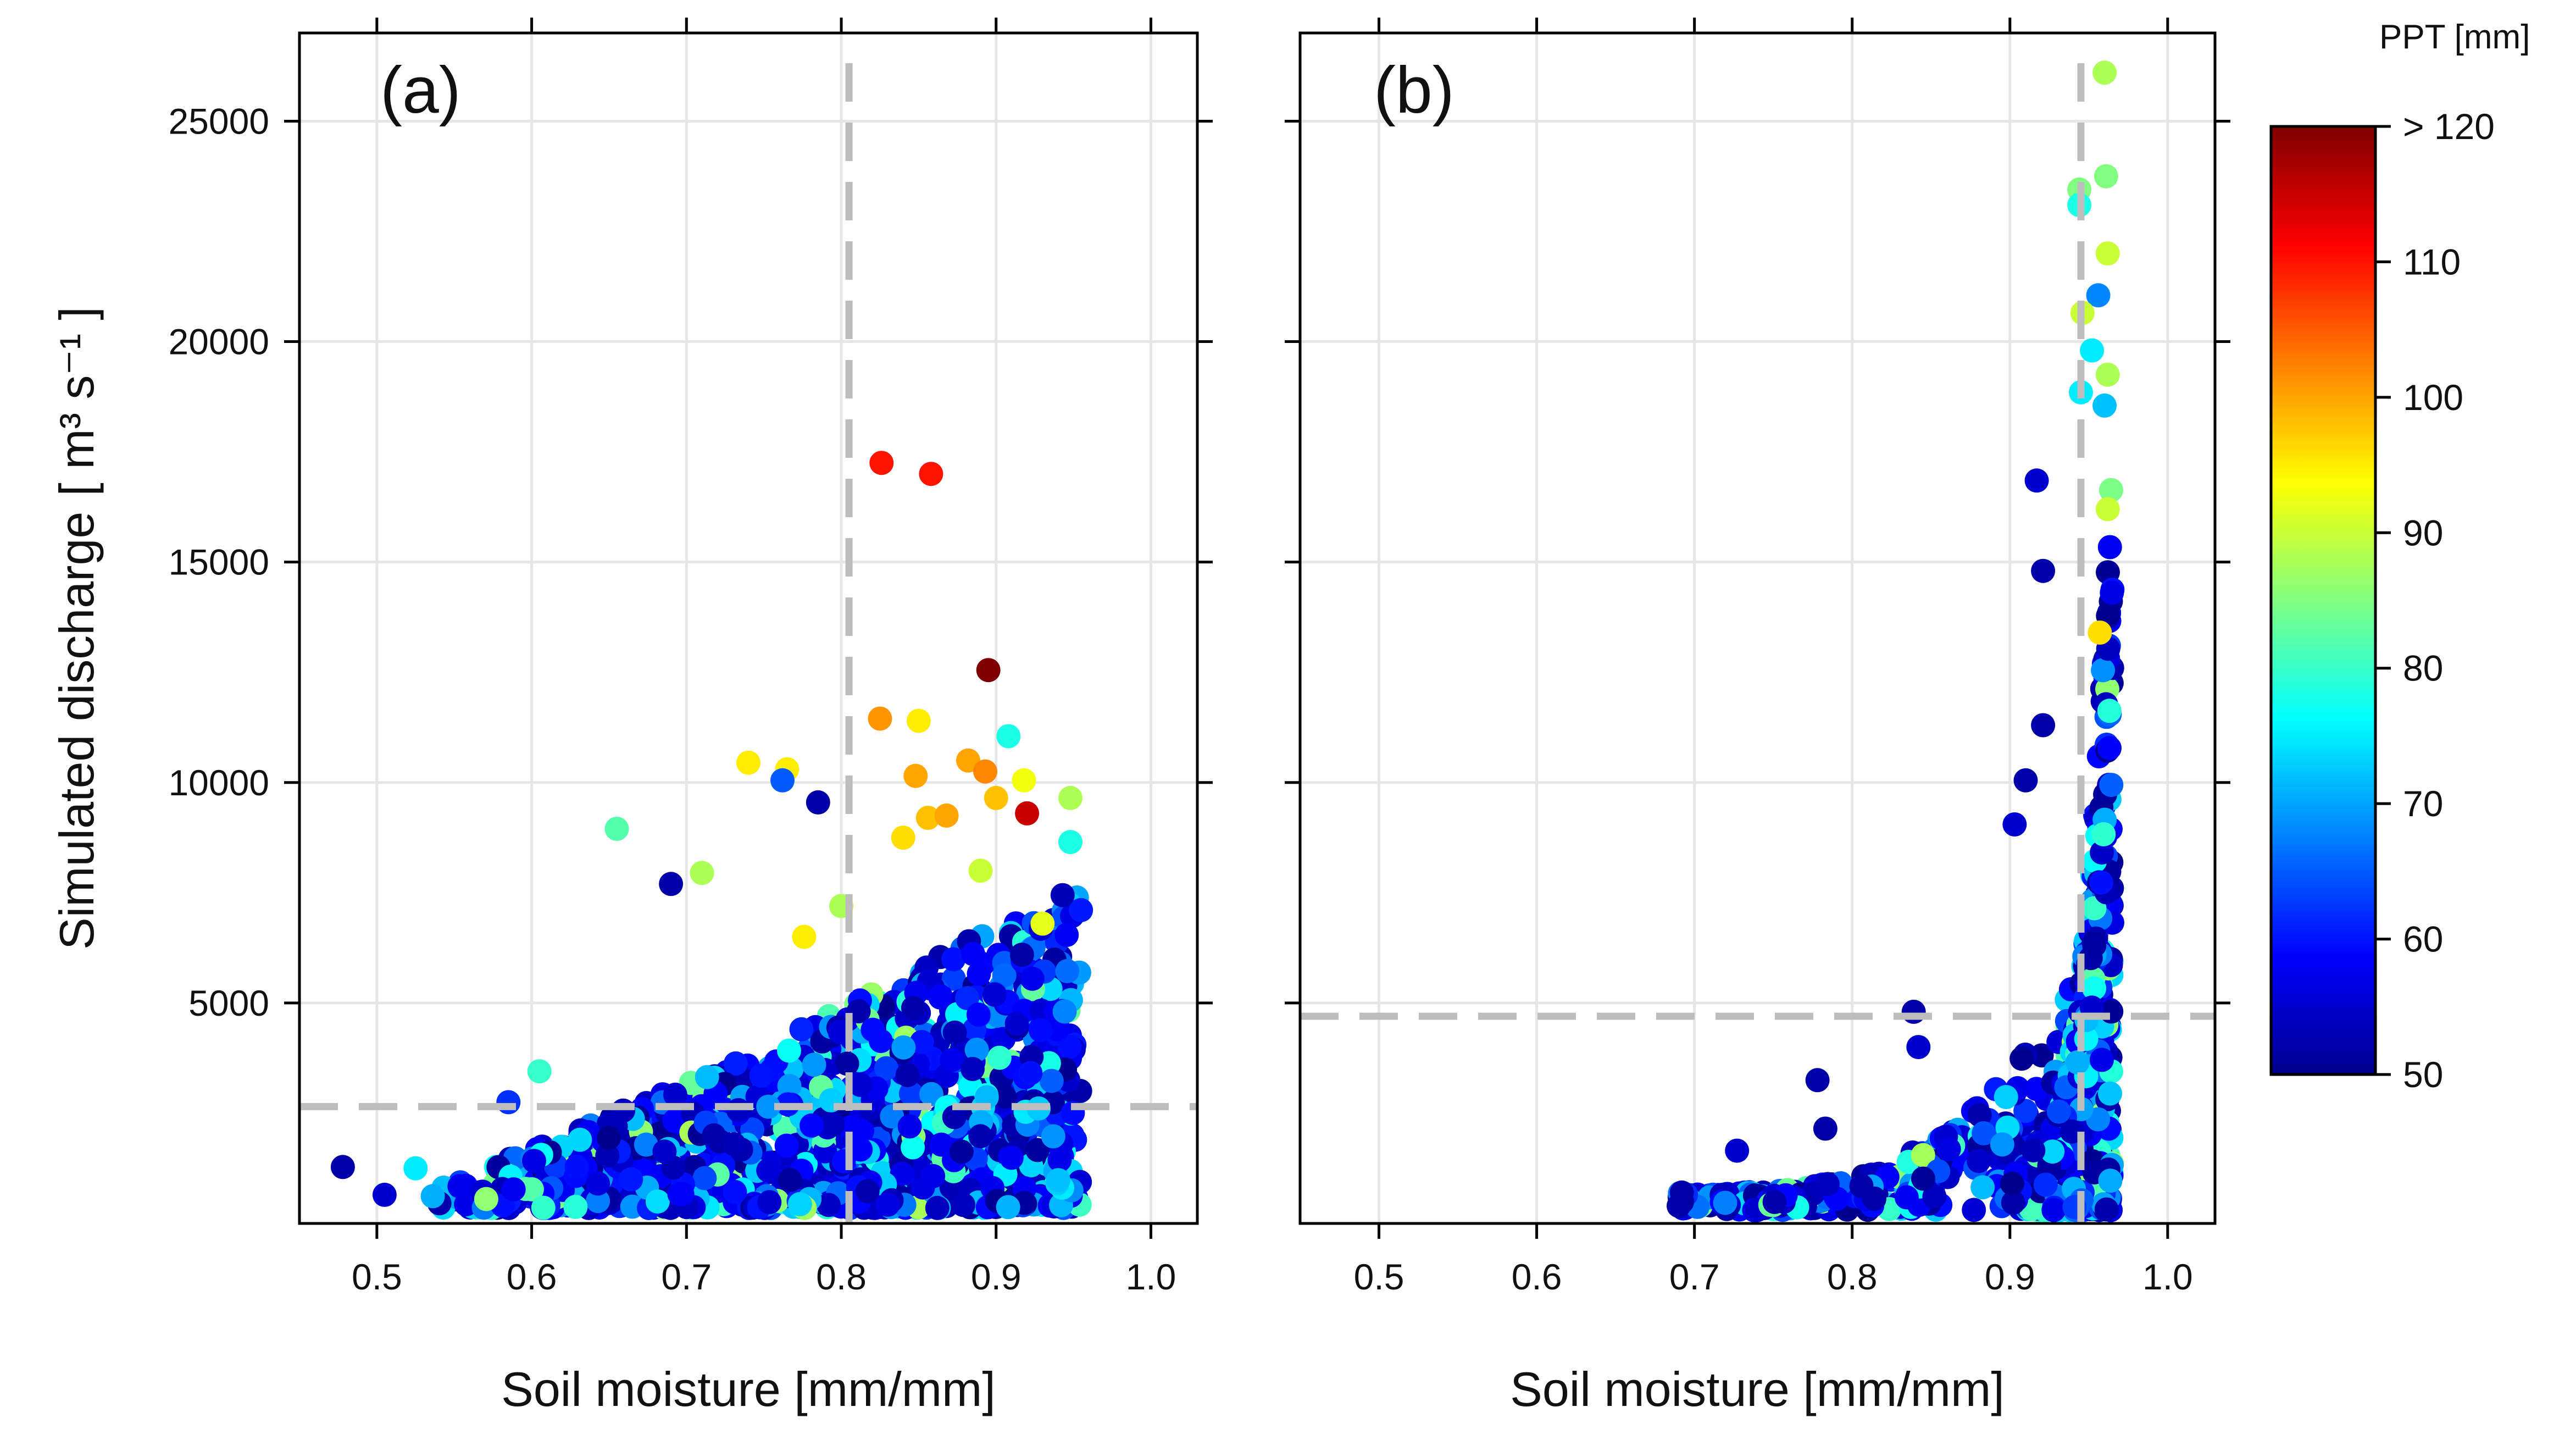 Image resolution: width=2576 pixels, height=1429 pixels. Describe the element at coordinates (1379, 1276) in the screenshot. I see `x-tick-label: 0.5` at that location.